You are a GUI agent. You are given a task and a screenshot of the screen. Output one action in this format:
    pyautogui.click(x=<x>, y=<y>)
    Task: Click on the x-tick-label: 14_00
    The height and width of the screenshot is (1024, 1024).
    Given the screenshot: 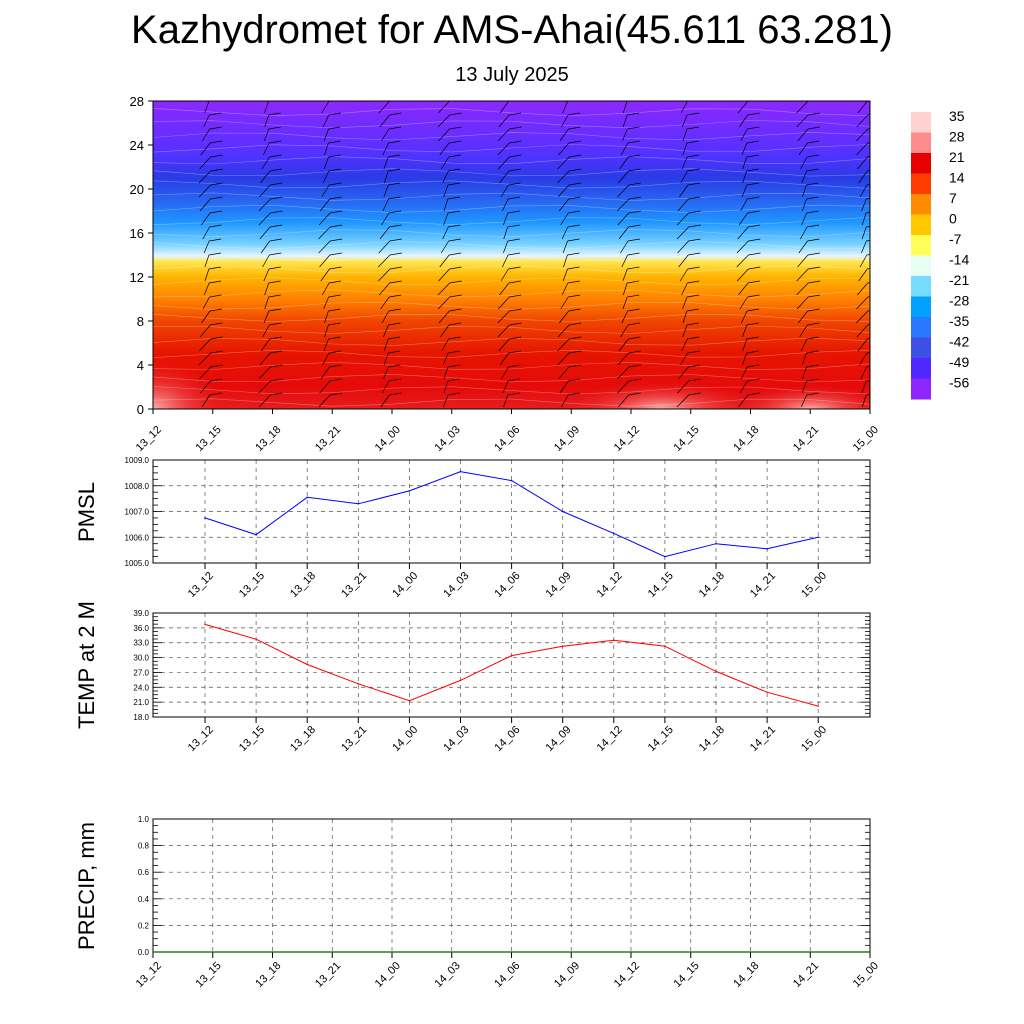 What is the action you would take?
    pyautogui.click(x=388, y=439)
    